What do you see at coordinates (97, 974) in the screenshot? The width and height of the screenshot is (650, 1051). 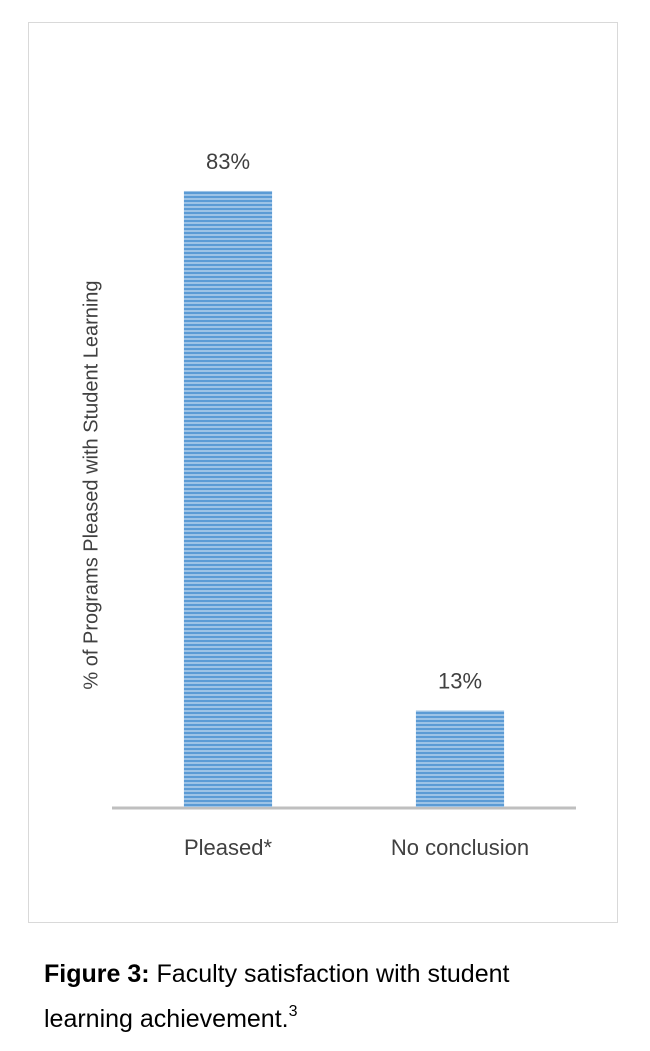 I see `caption-label: Figure 3:` at bounding box center [97, 974].